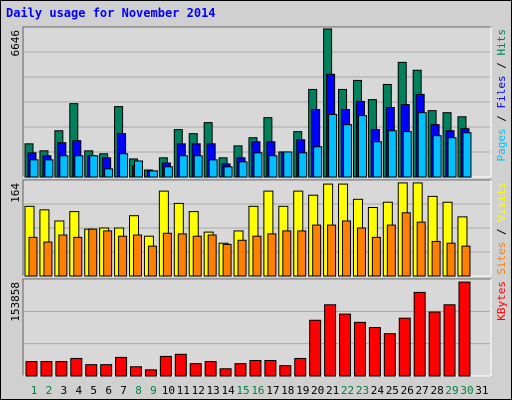 The width and height of the screenshot is (512, 400). I want to click on legend-entry: Files, so click(501, 91).